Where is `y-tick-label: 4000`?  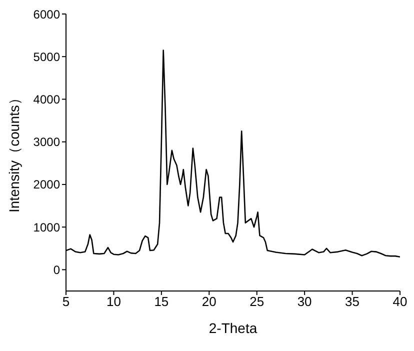
y-tick-label: 4000 is located at coordinates (46, 99).